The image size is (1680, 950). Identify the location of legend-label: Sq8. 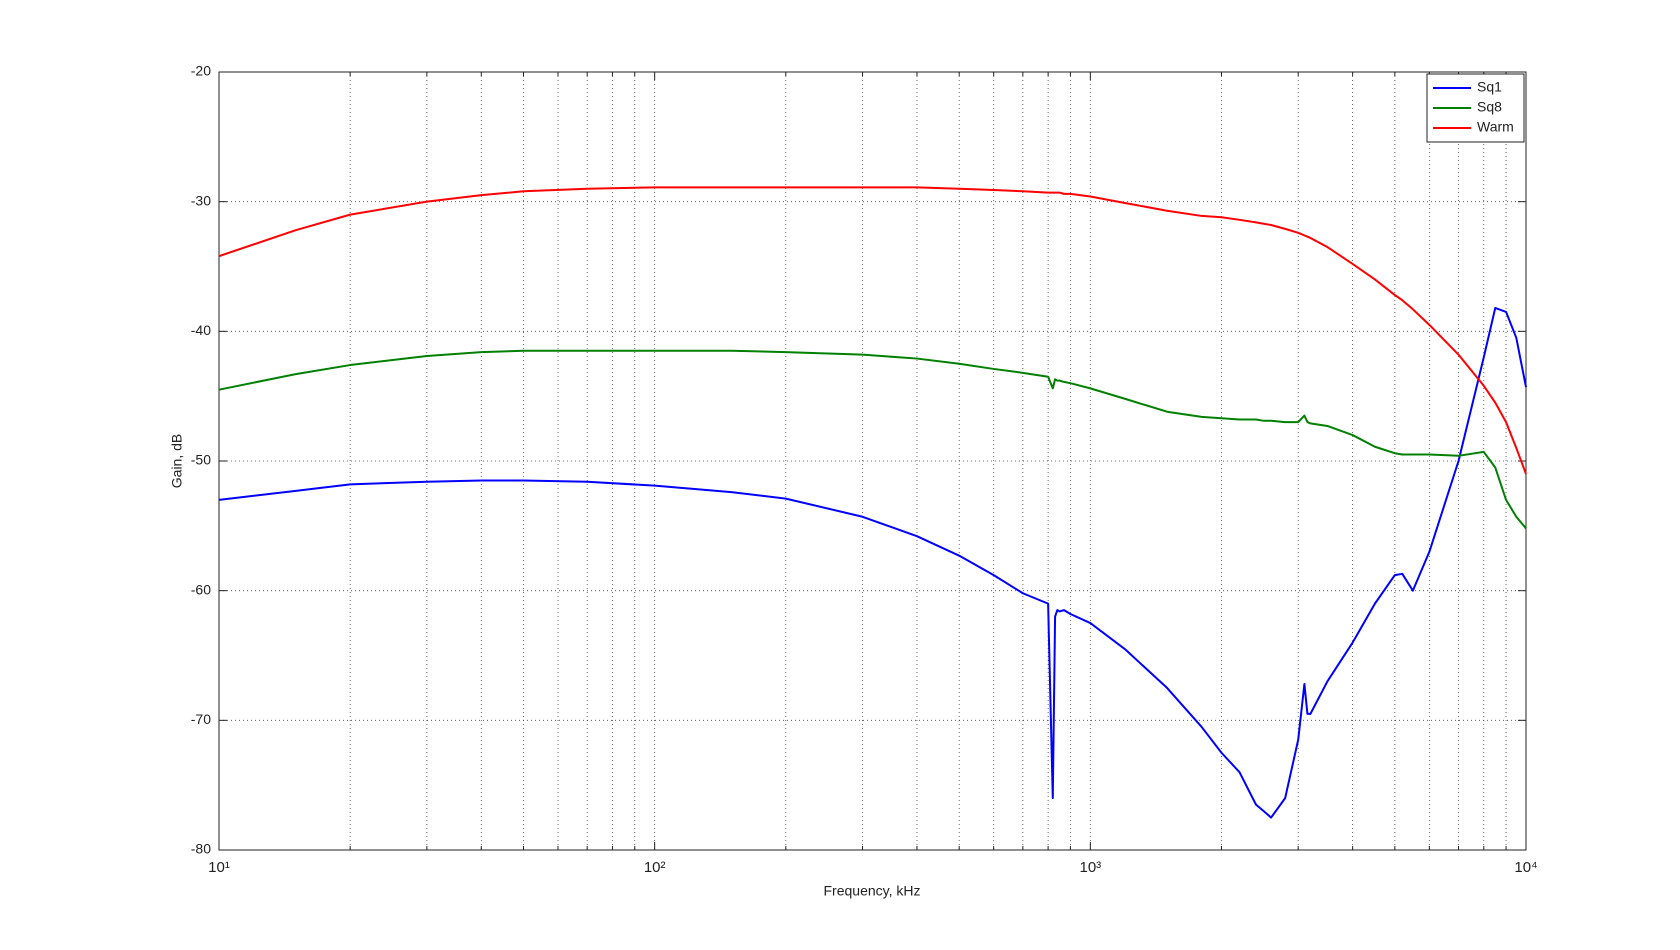
(1489, 107).